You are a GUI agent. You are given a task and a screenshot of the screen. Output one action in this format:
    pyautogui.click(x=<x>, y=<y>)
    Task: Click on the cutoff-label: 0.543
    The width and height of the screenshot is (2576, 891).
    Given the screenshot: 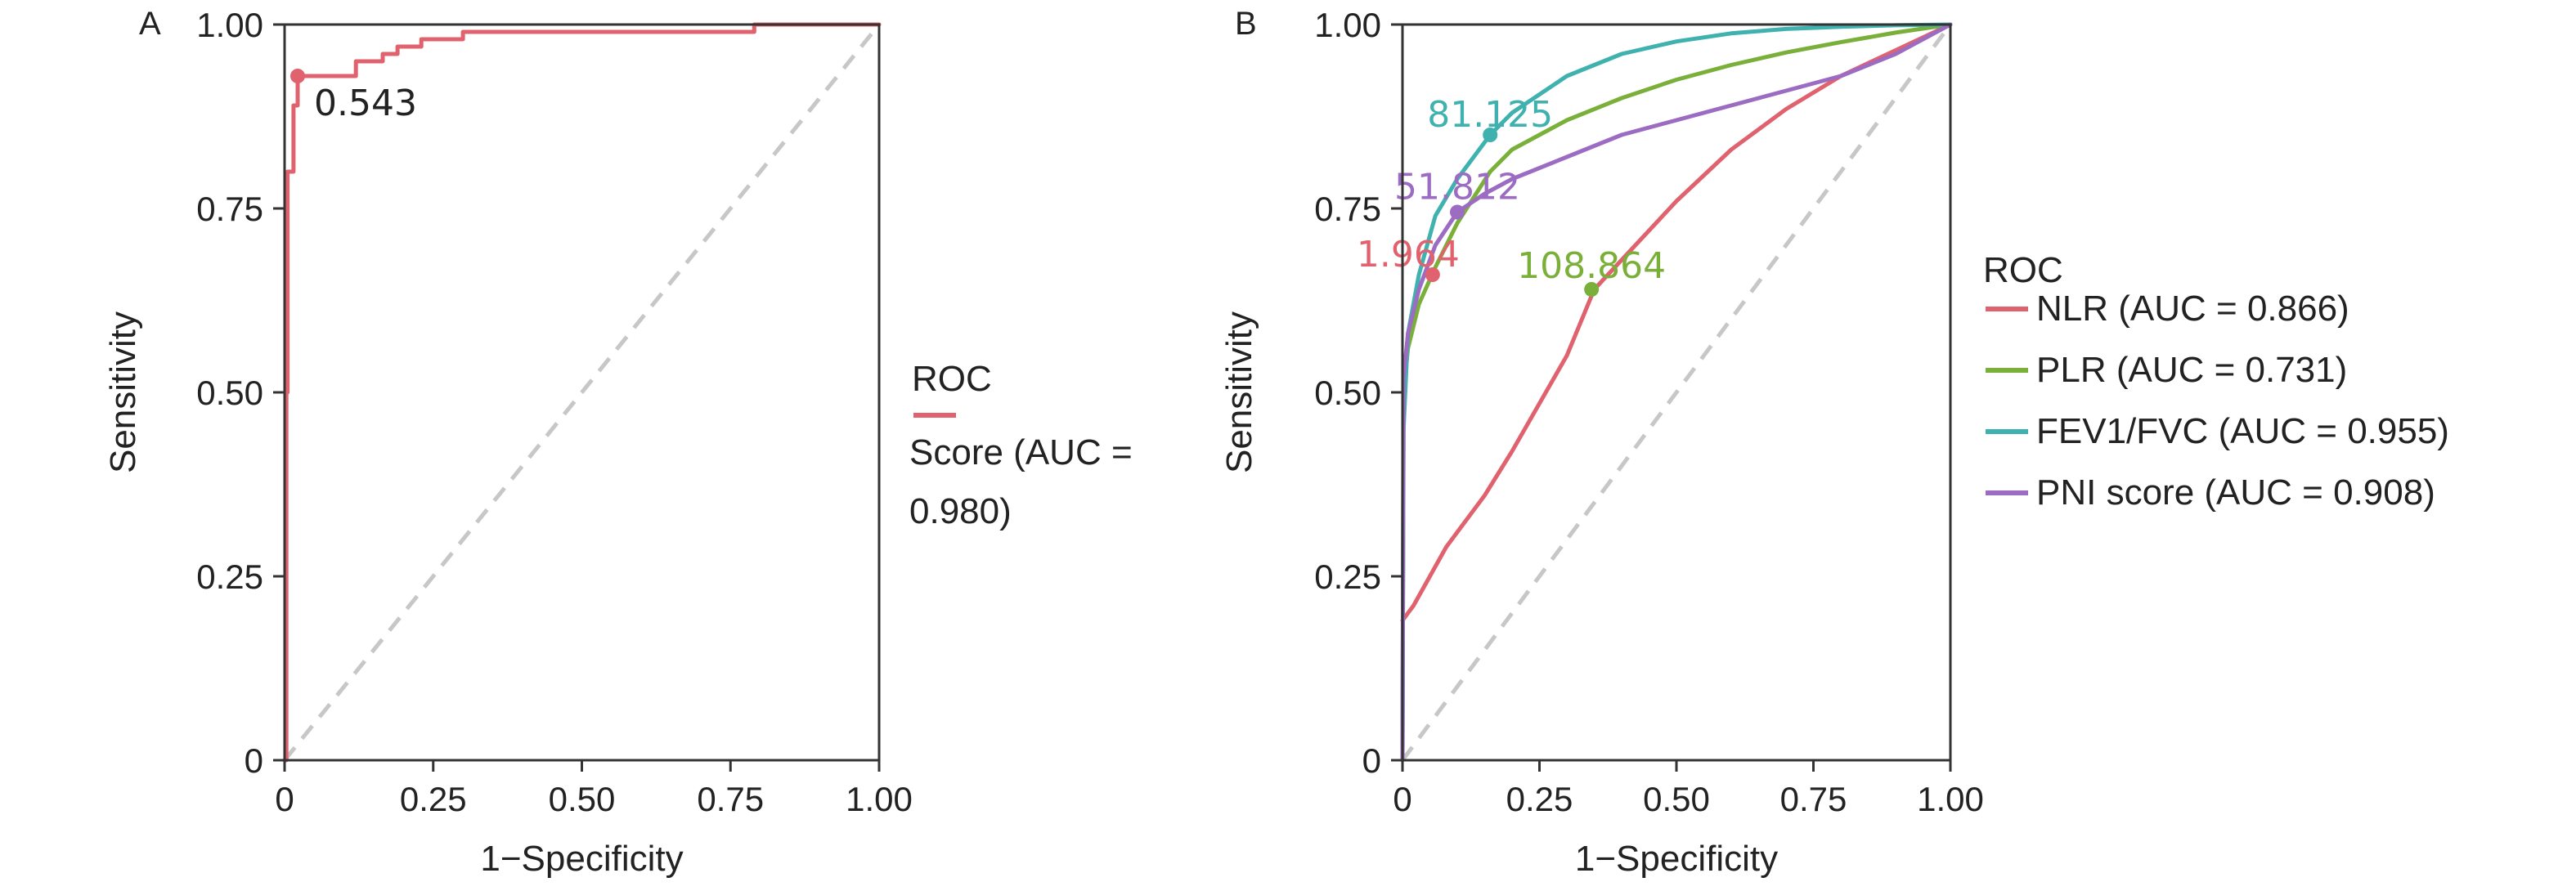 What is the action you would take?
    pyautogui.click(x=365, y=103)
    